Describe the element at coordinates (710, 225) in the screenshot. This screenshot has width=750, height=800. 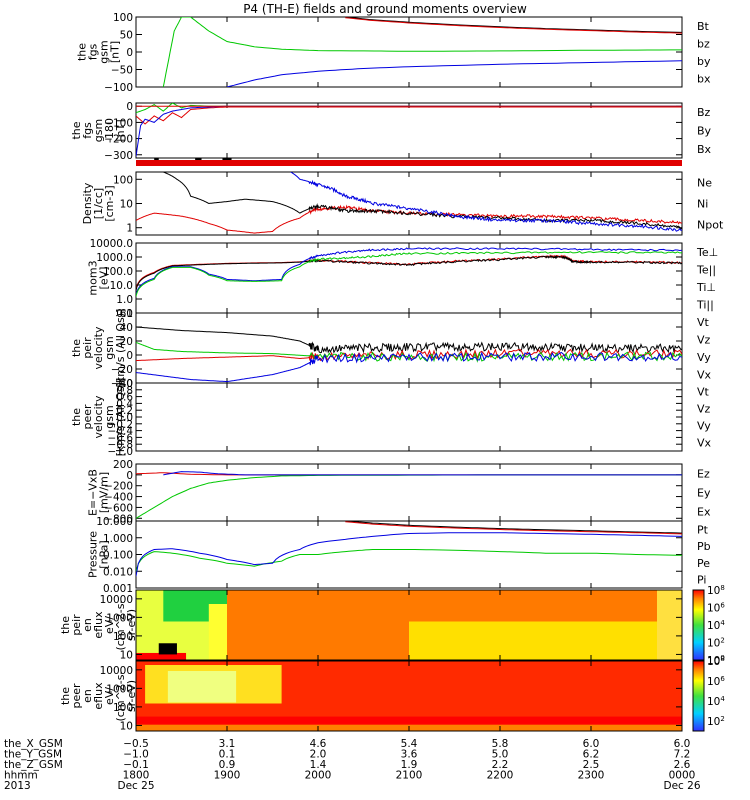
I see `legend-label: Npot` at that location.